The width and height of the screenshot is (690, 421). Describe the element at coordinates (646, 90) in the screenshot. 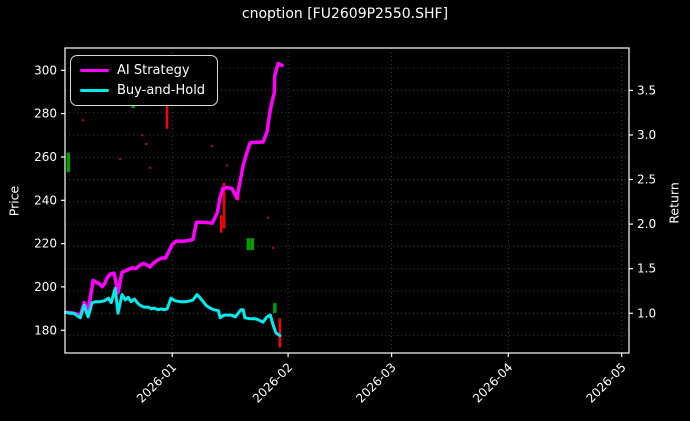

I see `return-tick-label: 3.5` at that location.